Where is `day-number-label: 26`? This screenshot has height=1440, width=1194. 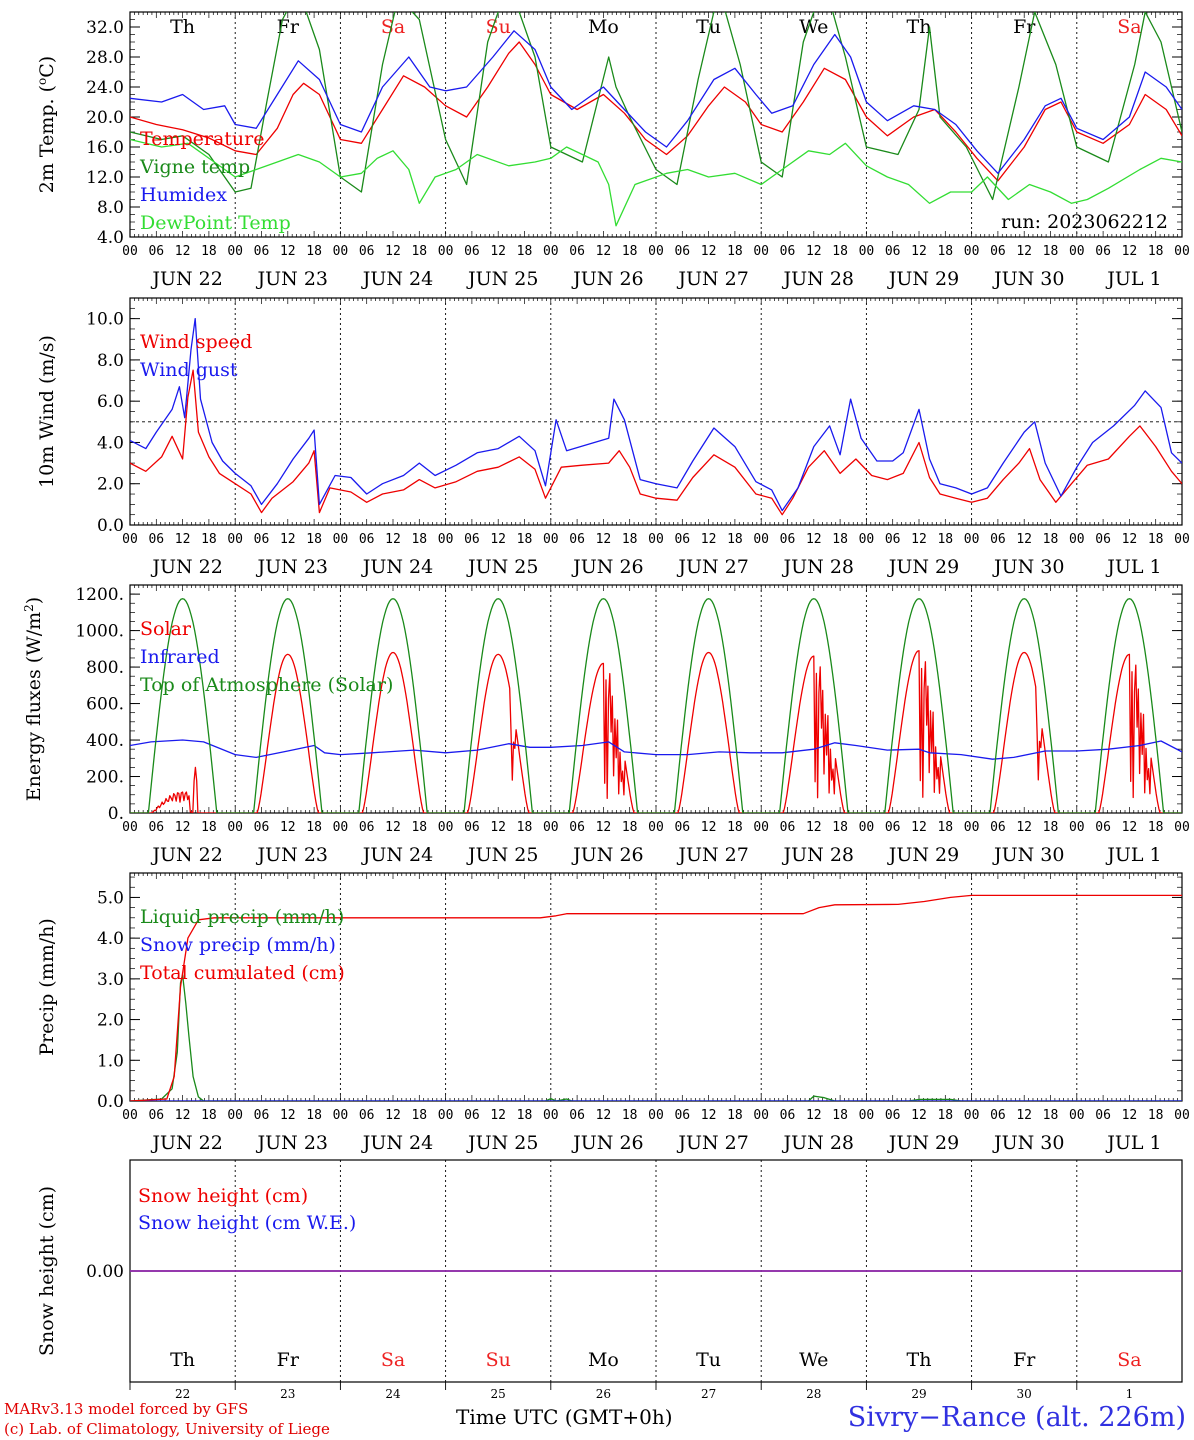 day-number-label: 26 is located at coordinates (603, 1394).